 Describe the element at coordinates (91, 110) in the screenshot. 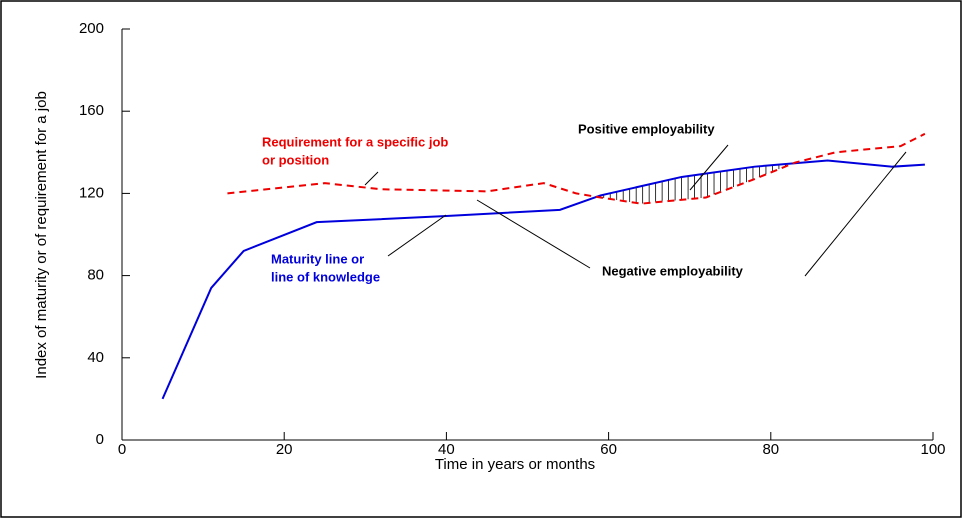

I see `y-tick-label: 160` at that location.